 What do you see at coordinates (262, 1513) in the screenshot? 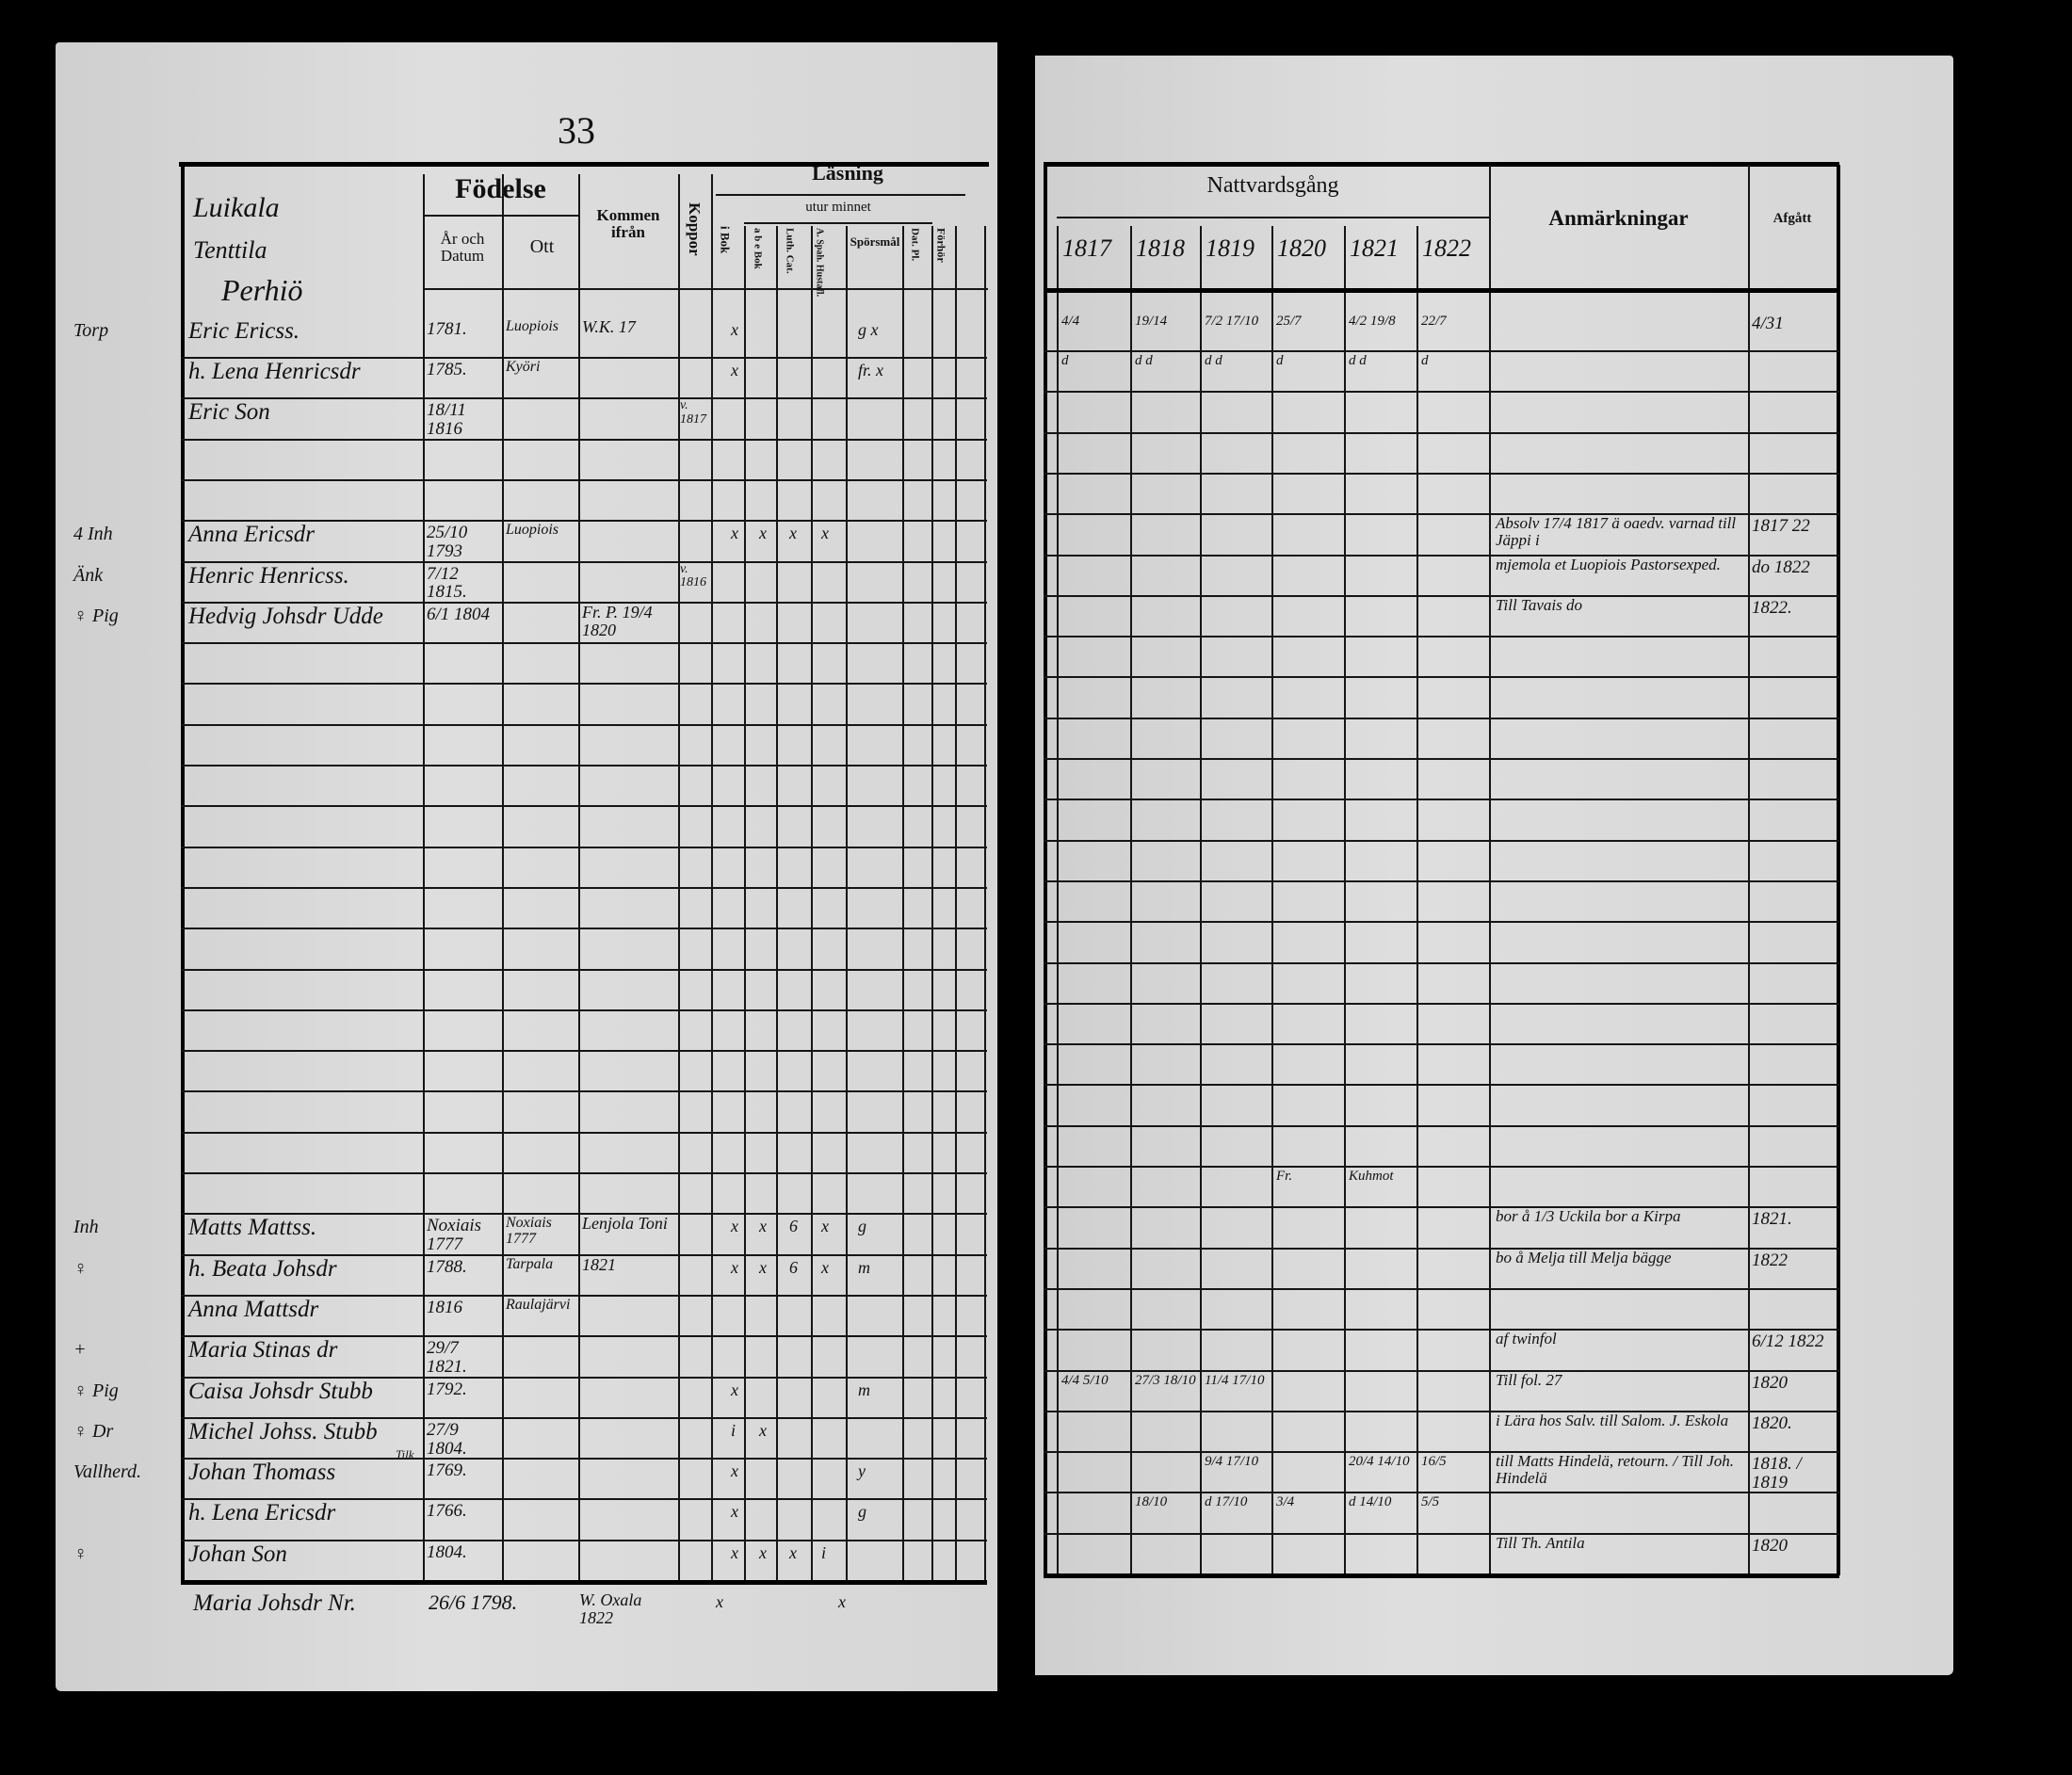
I see `person-name: h. Lena Ericsdr` at bounding box center [262, 1513].